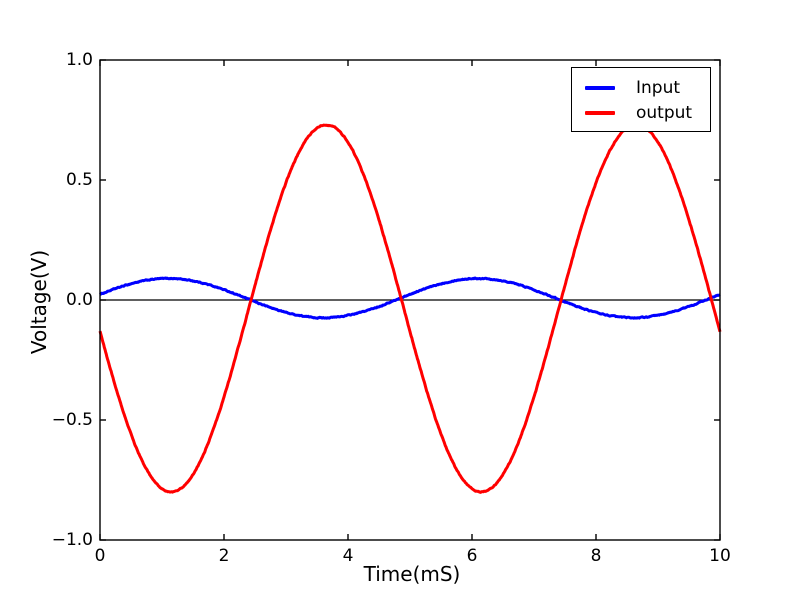  I want to click on y-tick-label-−1.0: −1.0, so click(72, 540).